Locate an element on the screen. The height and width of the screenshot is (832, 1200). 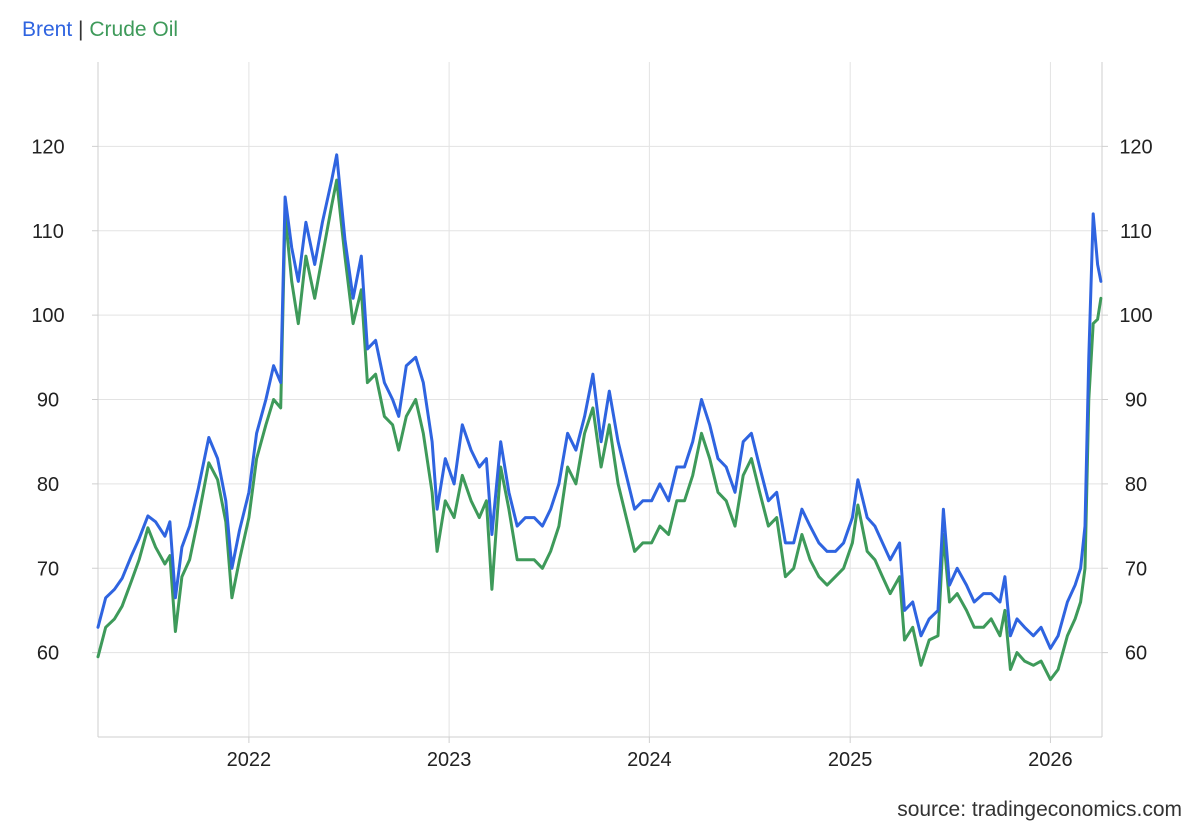
x-tick-label: 2023 is located at coordinates (449, 760).